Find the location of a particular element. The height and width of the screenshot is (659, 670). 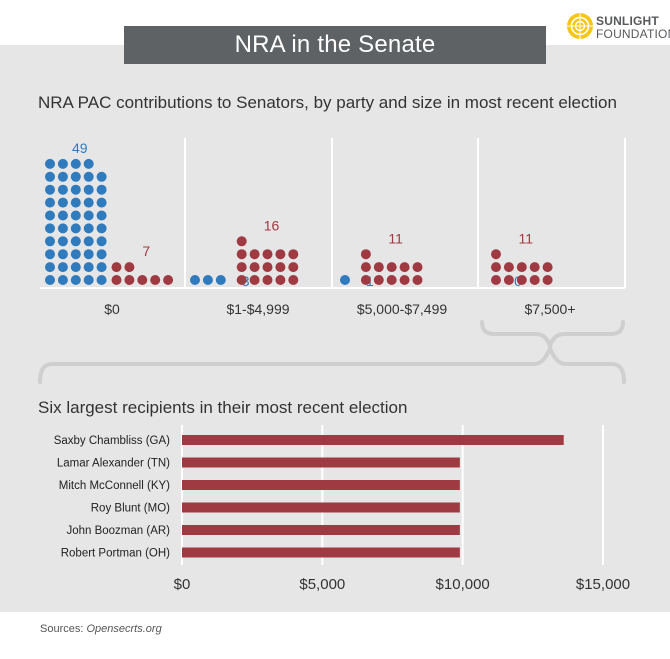

recipient-label: Mitch McConnell (KY) is located at coordinates (114, 486).